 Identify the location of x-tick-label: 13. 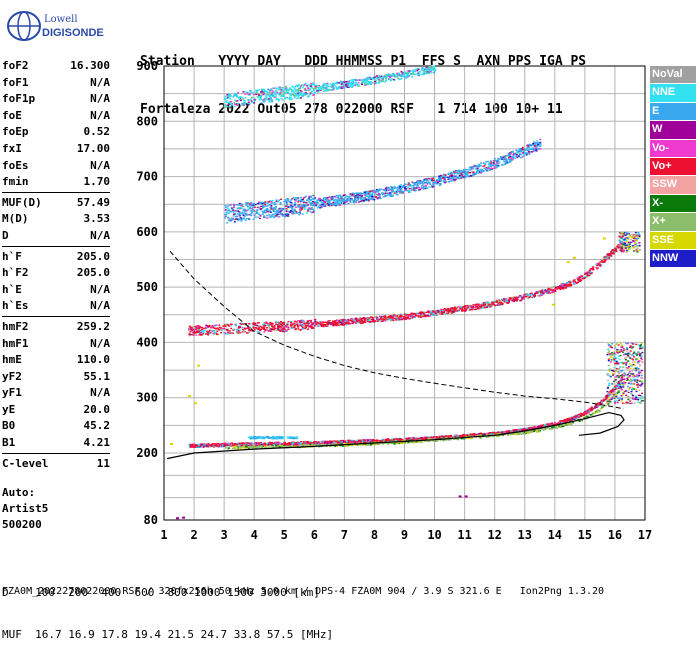
(525, 535).